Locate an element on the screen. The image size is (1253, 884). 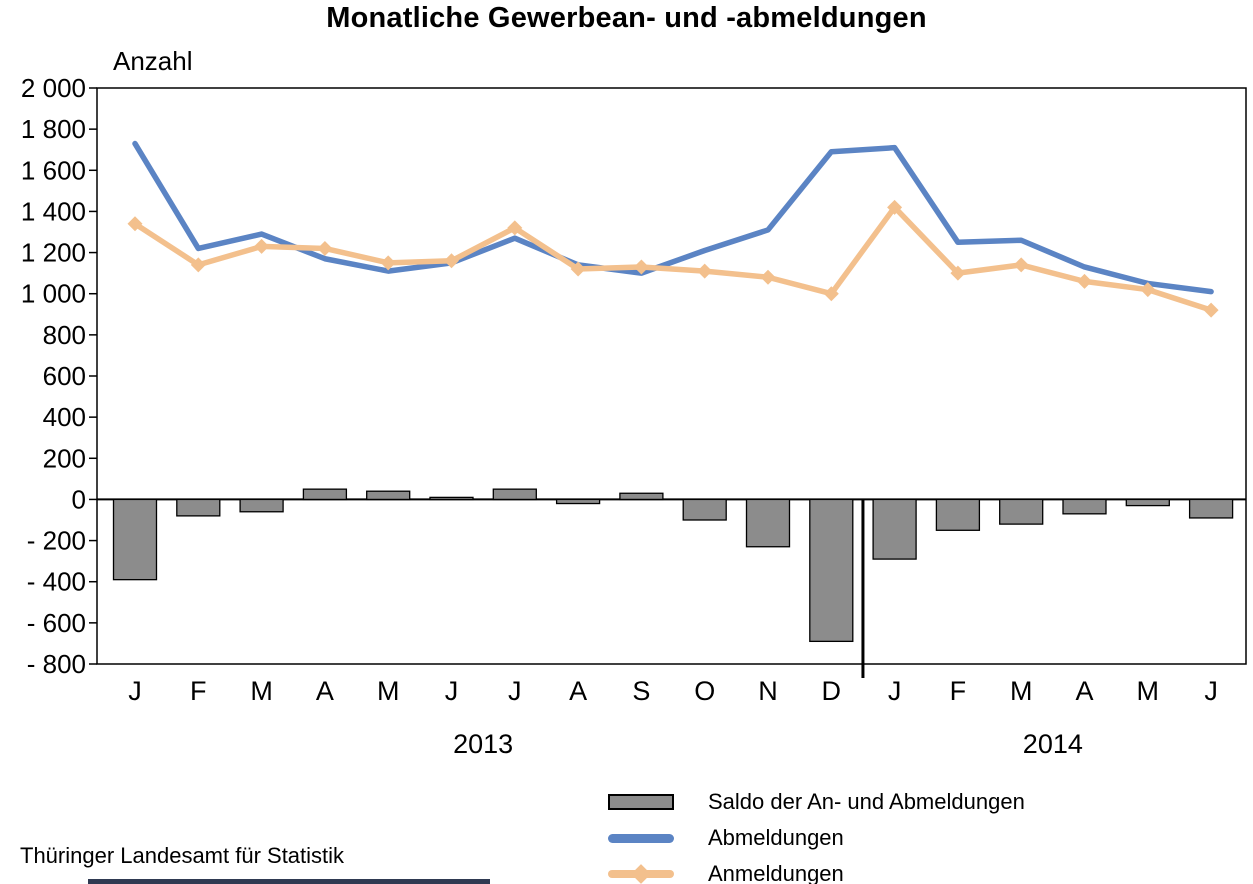
y-axis-tick-label: 200 is located at coordinates (64, 458).